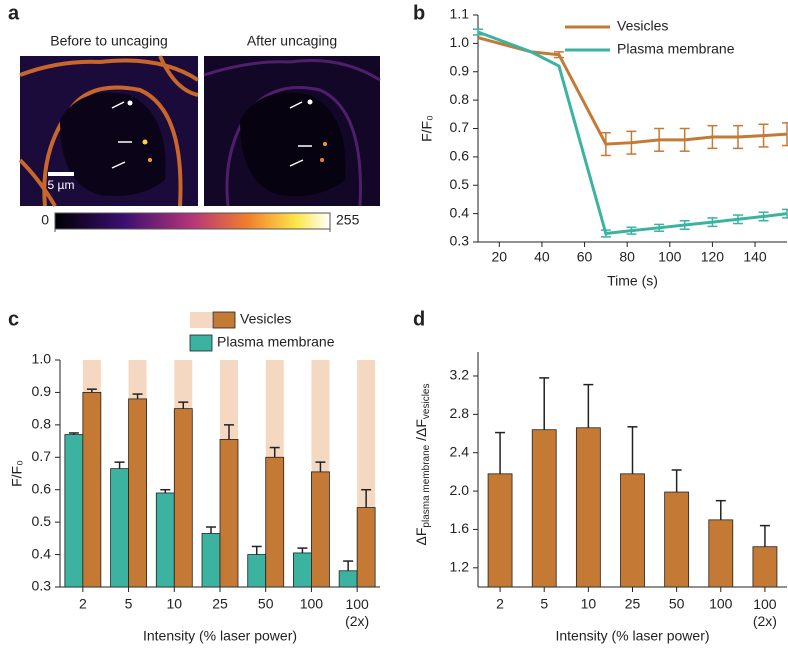  What do you see at coordinates (421, 432) in the screenshot?
I see `y-label-part: /ΔF` at bounding box center [421, 432].